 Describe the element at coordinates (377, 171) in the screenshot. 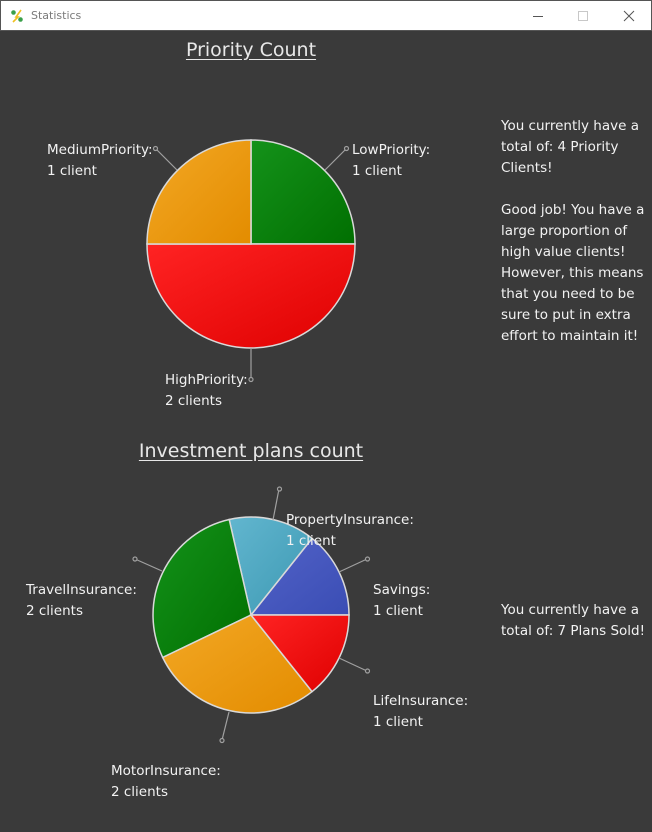

I see `label-low-priority-value: 1 client` at that location.